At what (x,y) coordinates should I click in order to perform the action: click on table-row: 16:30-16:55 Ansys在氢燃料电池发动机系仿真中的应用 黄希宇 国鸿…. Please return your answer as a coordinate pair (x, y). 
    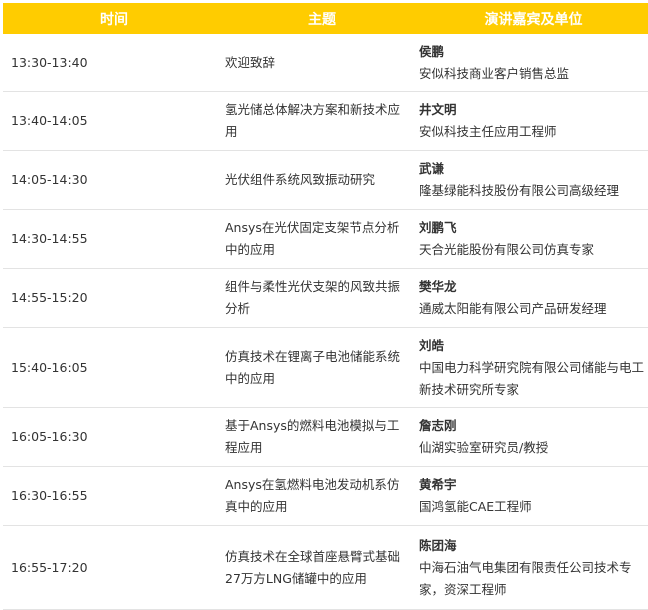
    Looking at the image, I should click on (325, 496).